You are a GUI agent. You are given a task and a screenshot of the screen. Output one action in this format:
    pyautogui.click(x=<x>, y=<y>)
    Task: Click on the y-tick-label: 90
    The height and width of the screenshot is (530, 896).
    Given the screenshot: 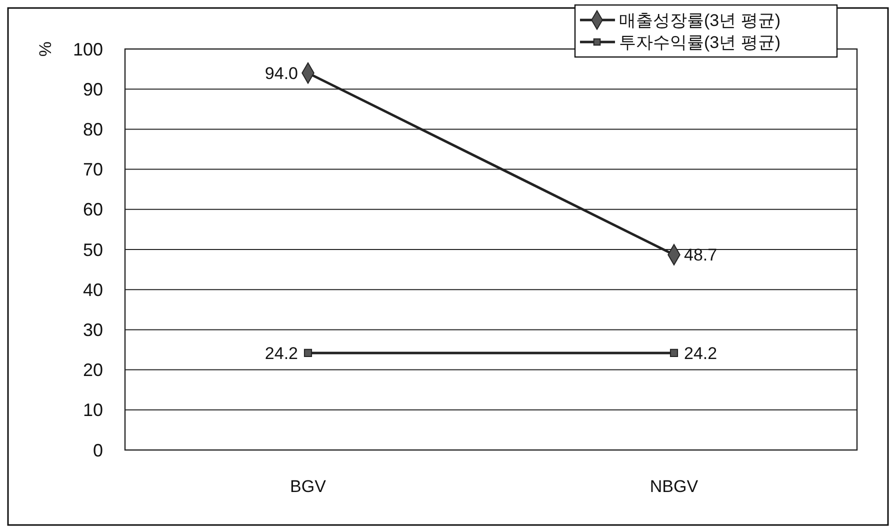 What is the action you would take?
    pyautogui.click(x=92, y=89)
    